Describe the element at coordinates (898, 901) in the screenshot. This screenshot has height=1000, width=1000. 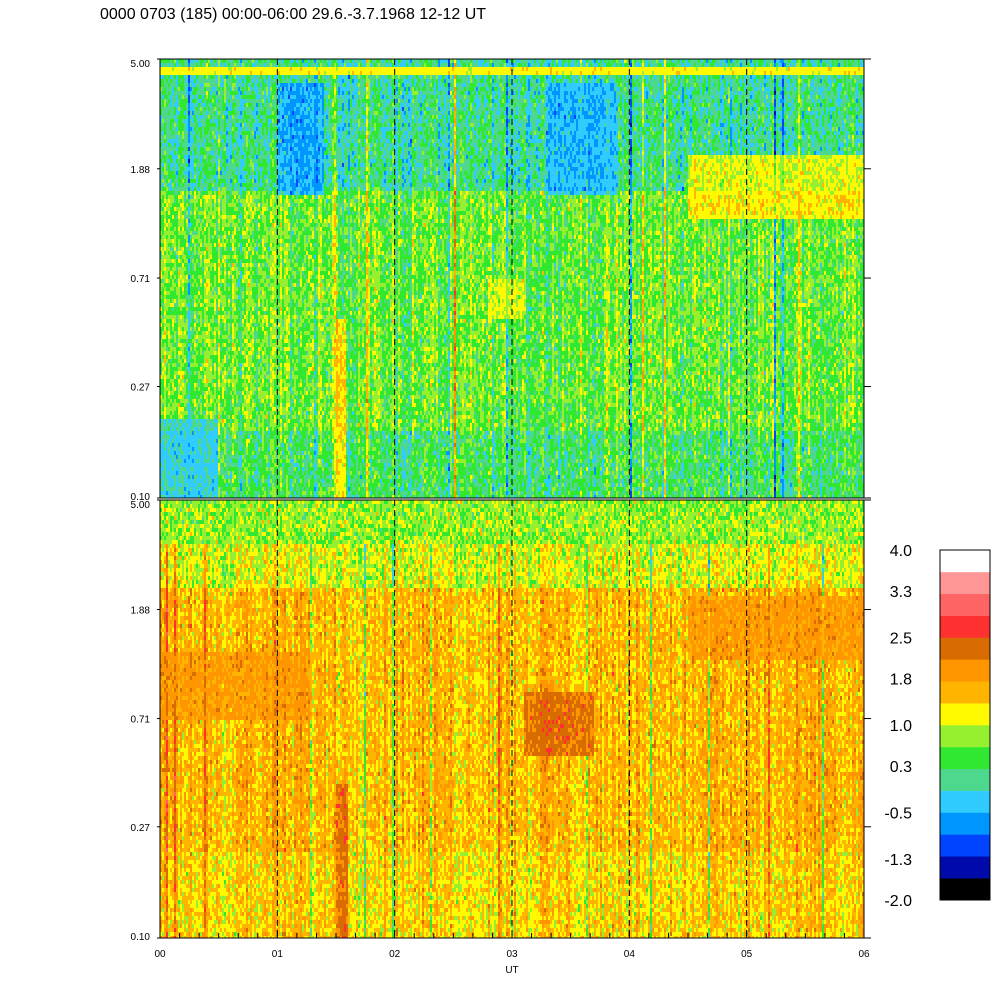
I see `colorbar-label: -2.0` at that location.